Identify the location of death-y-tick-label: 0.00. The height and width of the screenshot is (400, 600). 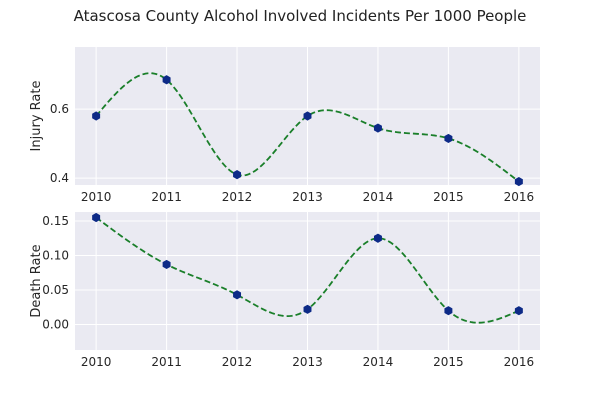
(55, 324).